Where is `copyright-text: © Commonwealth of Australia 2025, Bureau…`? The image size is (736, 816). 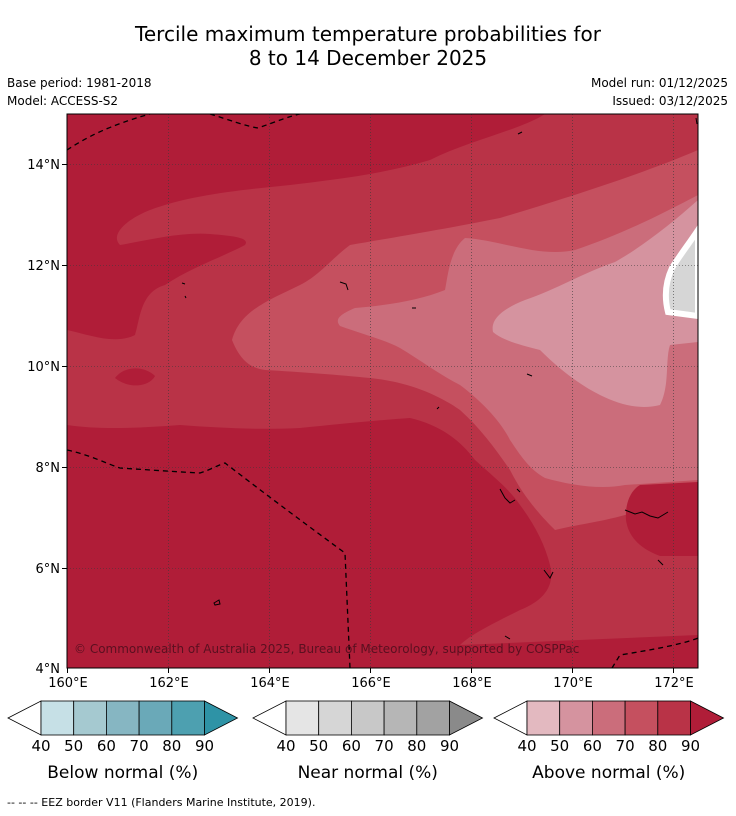 copyright-text: © Commonwealth of Australia 2025, Bureau… is located at coordinates (326, 649).